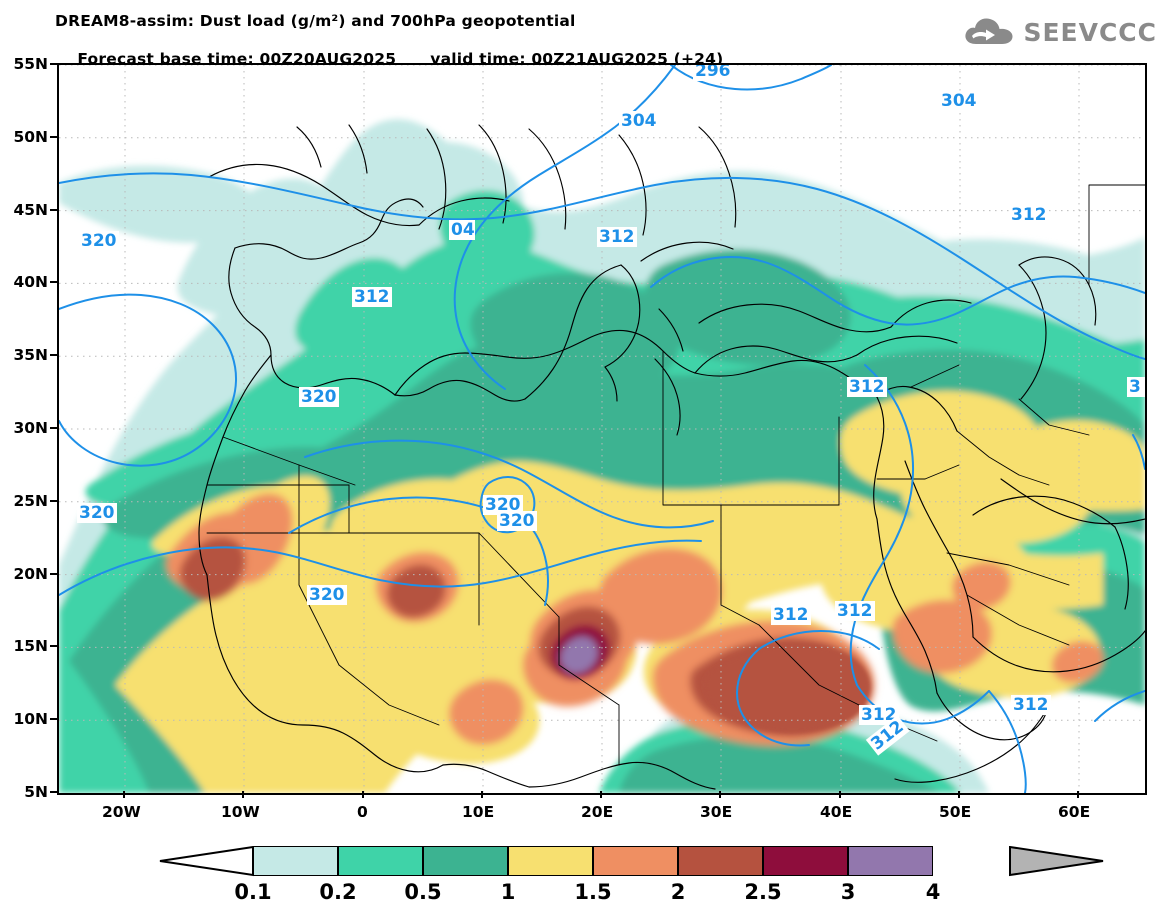 This screenshot has width=1165, height=907. Describe the element at coordinates (933, 892) in the screenshot. I see `colorbar-tick-label: 4` at that location.